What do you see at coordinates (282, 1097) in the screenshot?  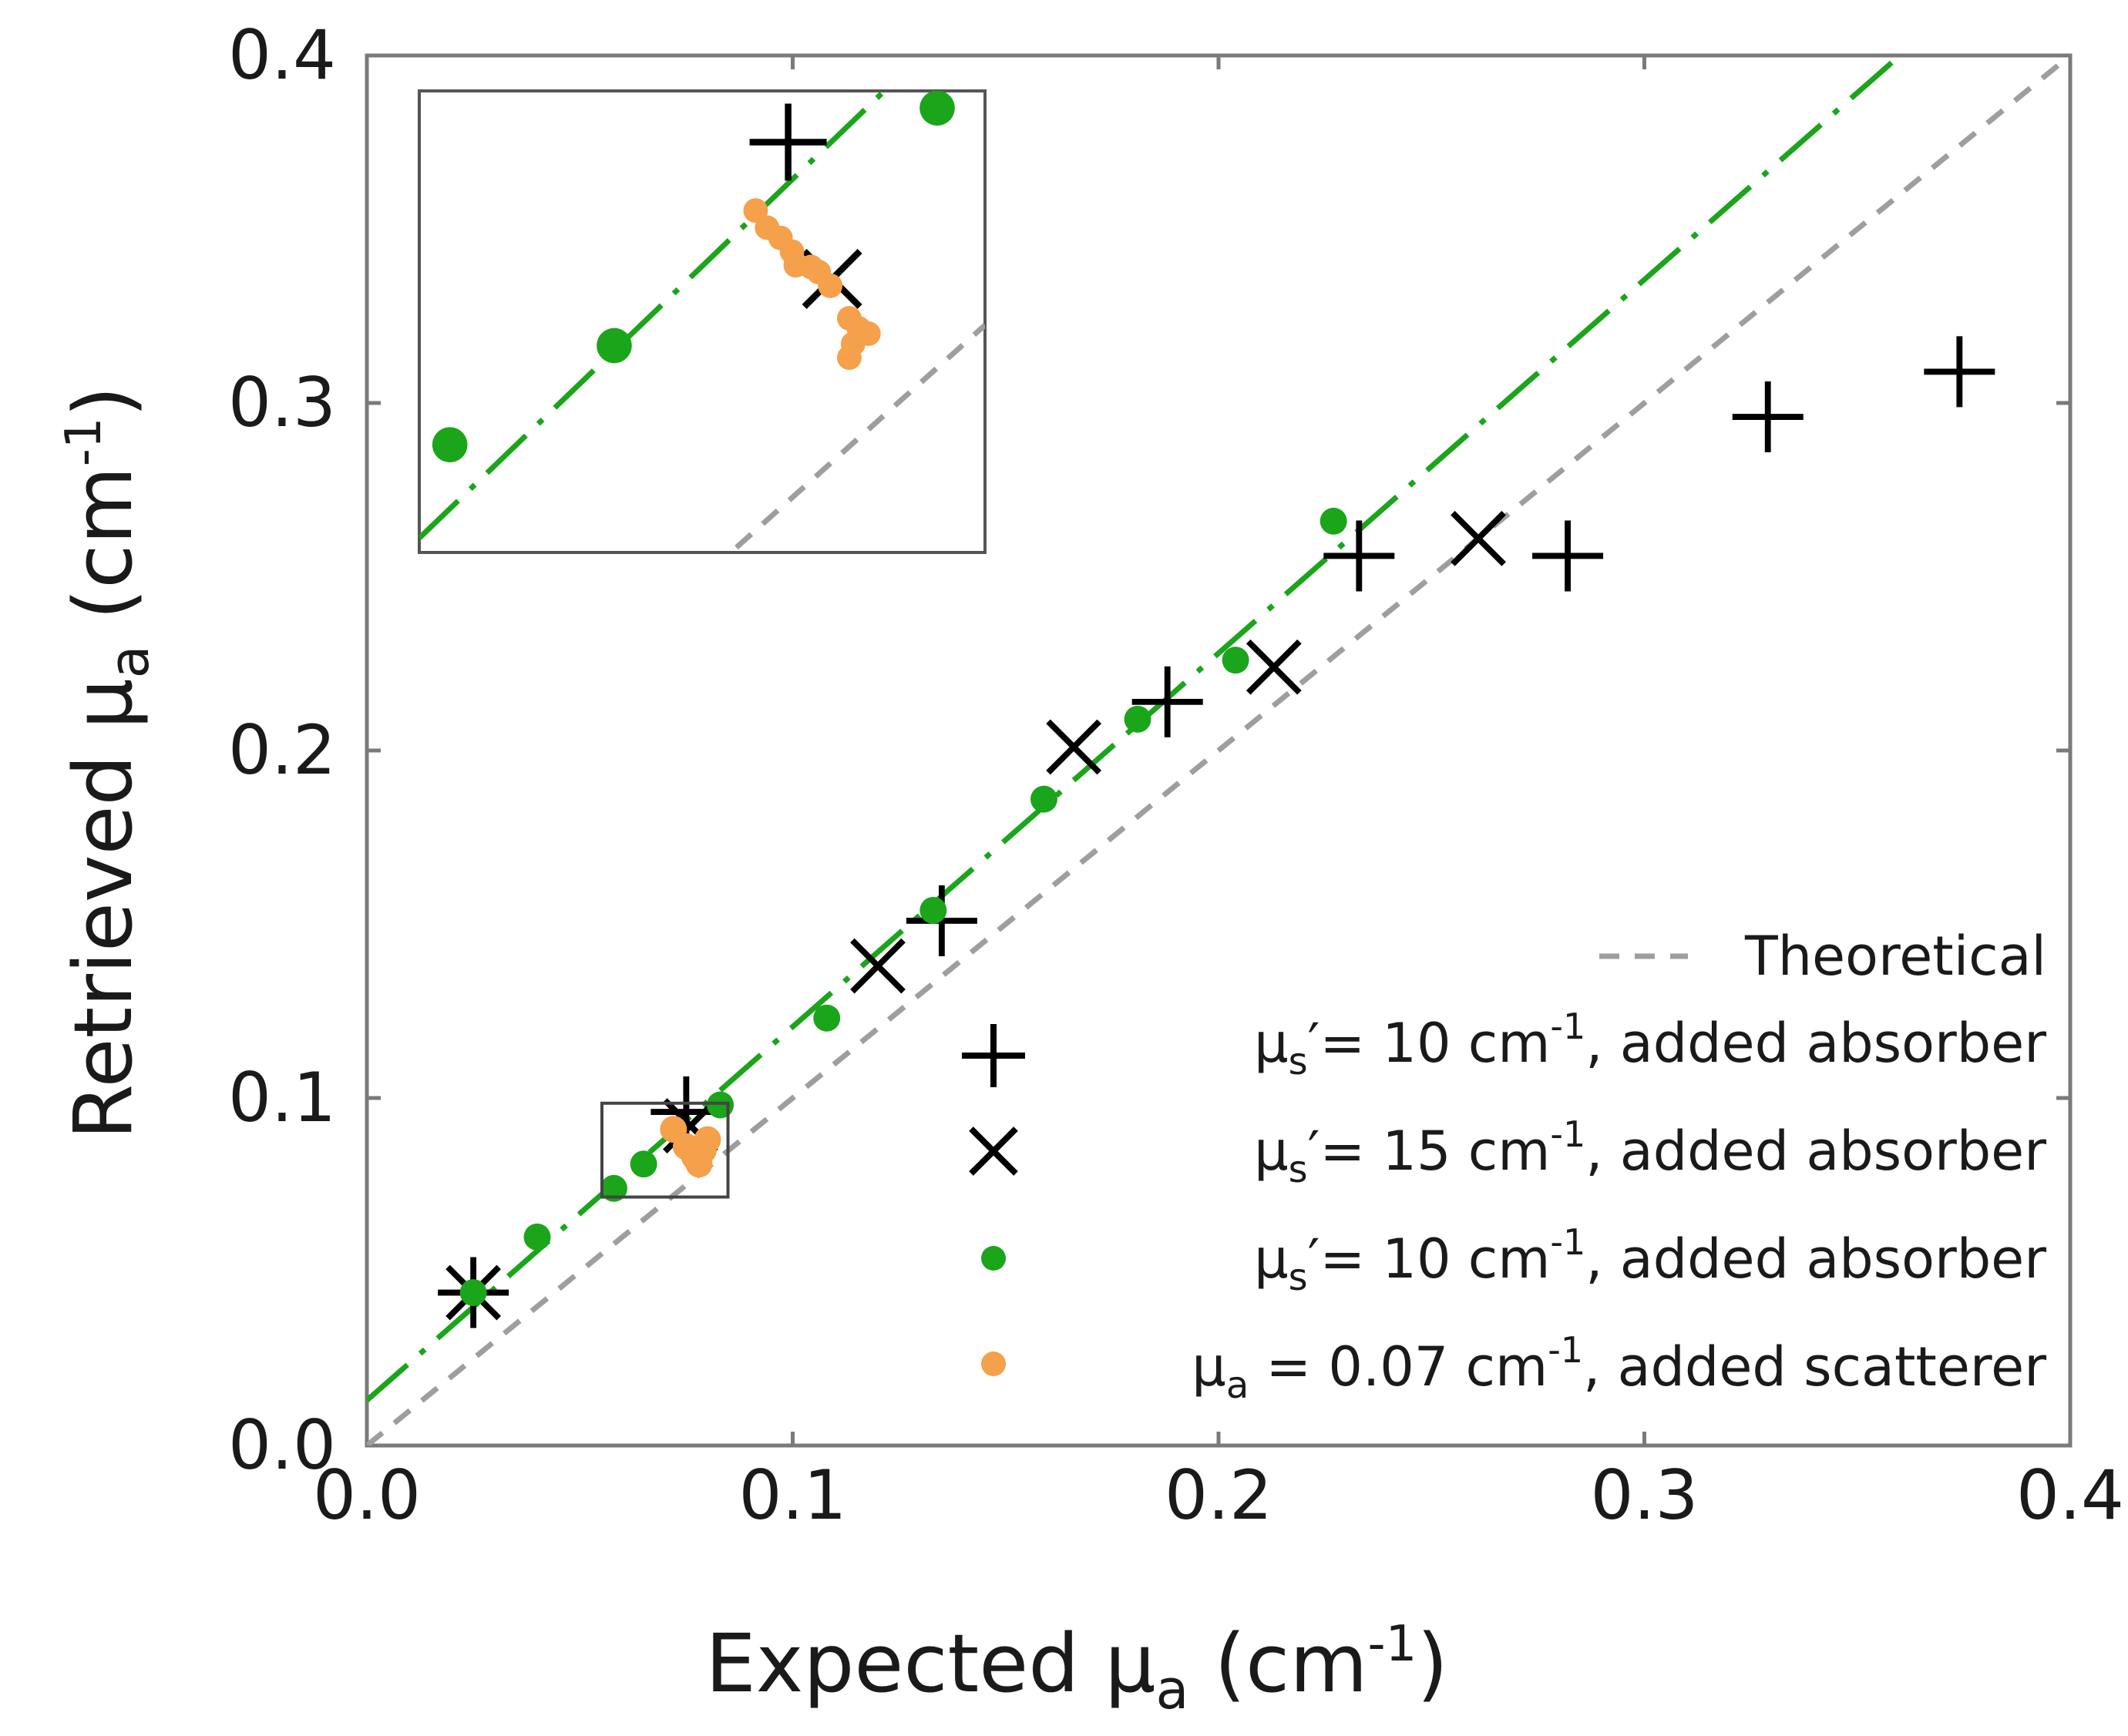 I see `y-tick-label: 0.1` at bounding box center [282, 1097].